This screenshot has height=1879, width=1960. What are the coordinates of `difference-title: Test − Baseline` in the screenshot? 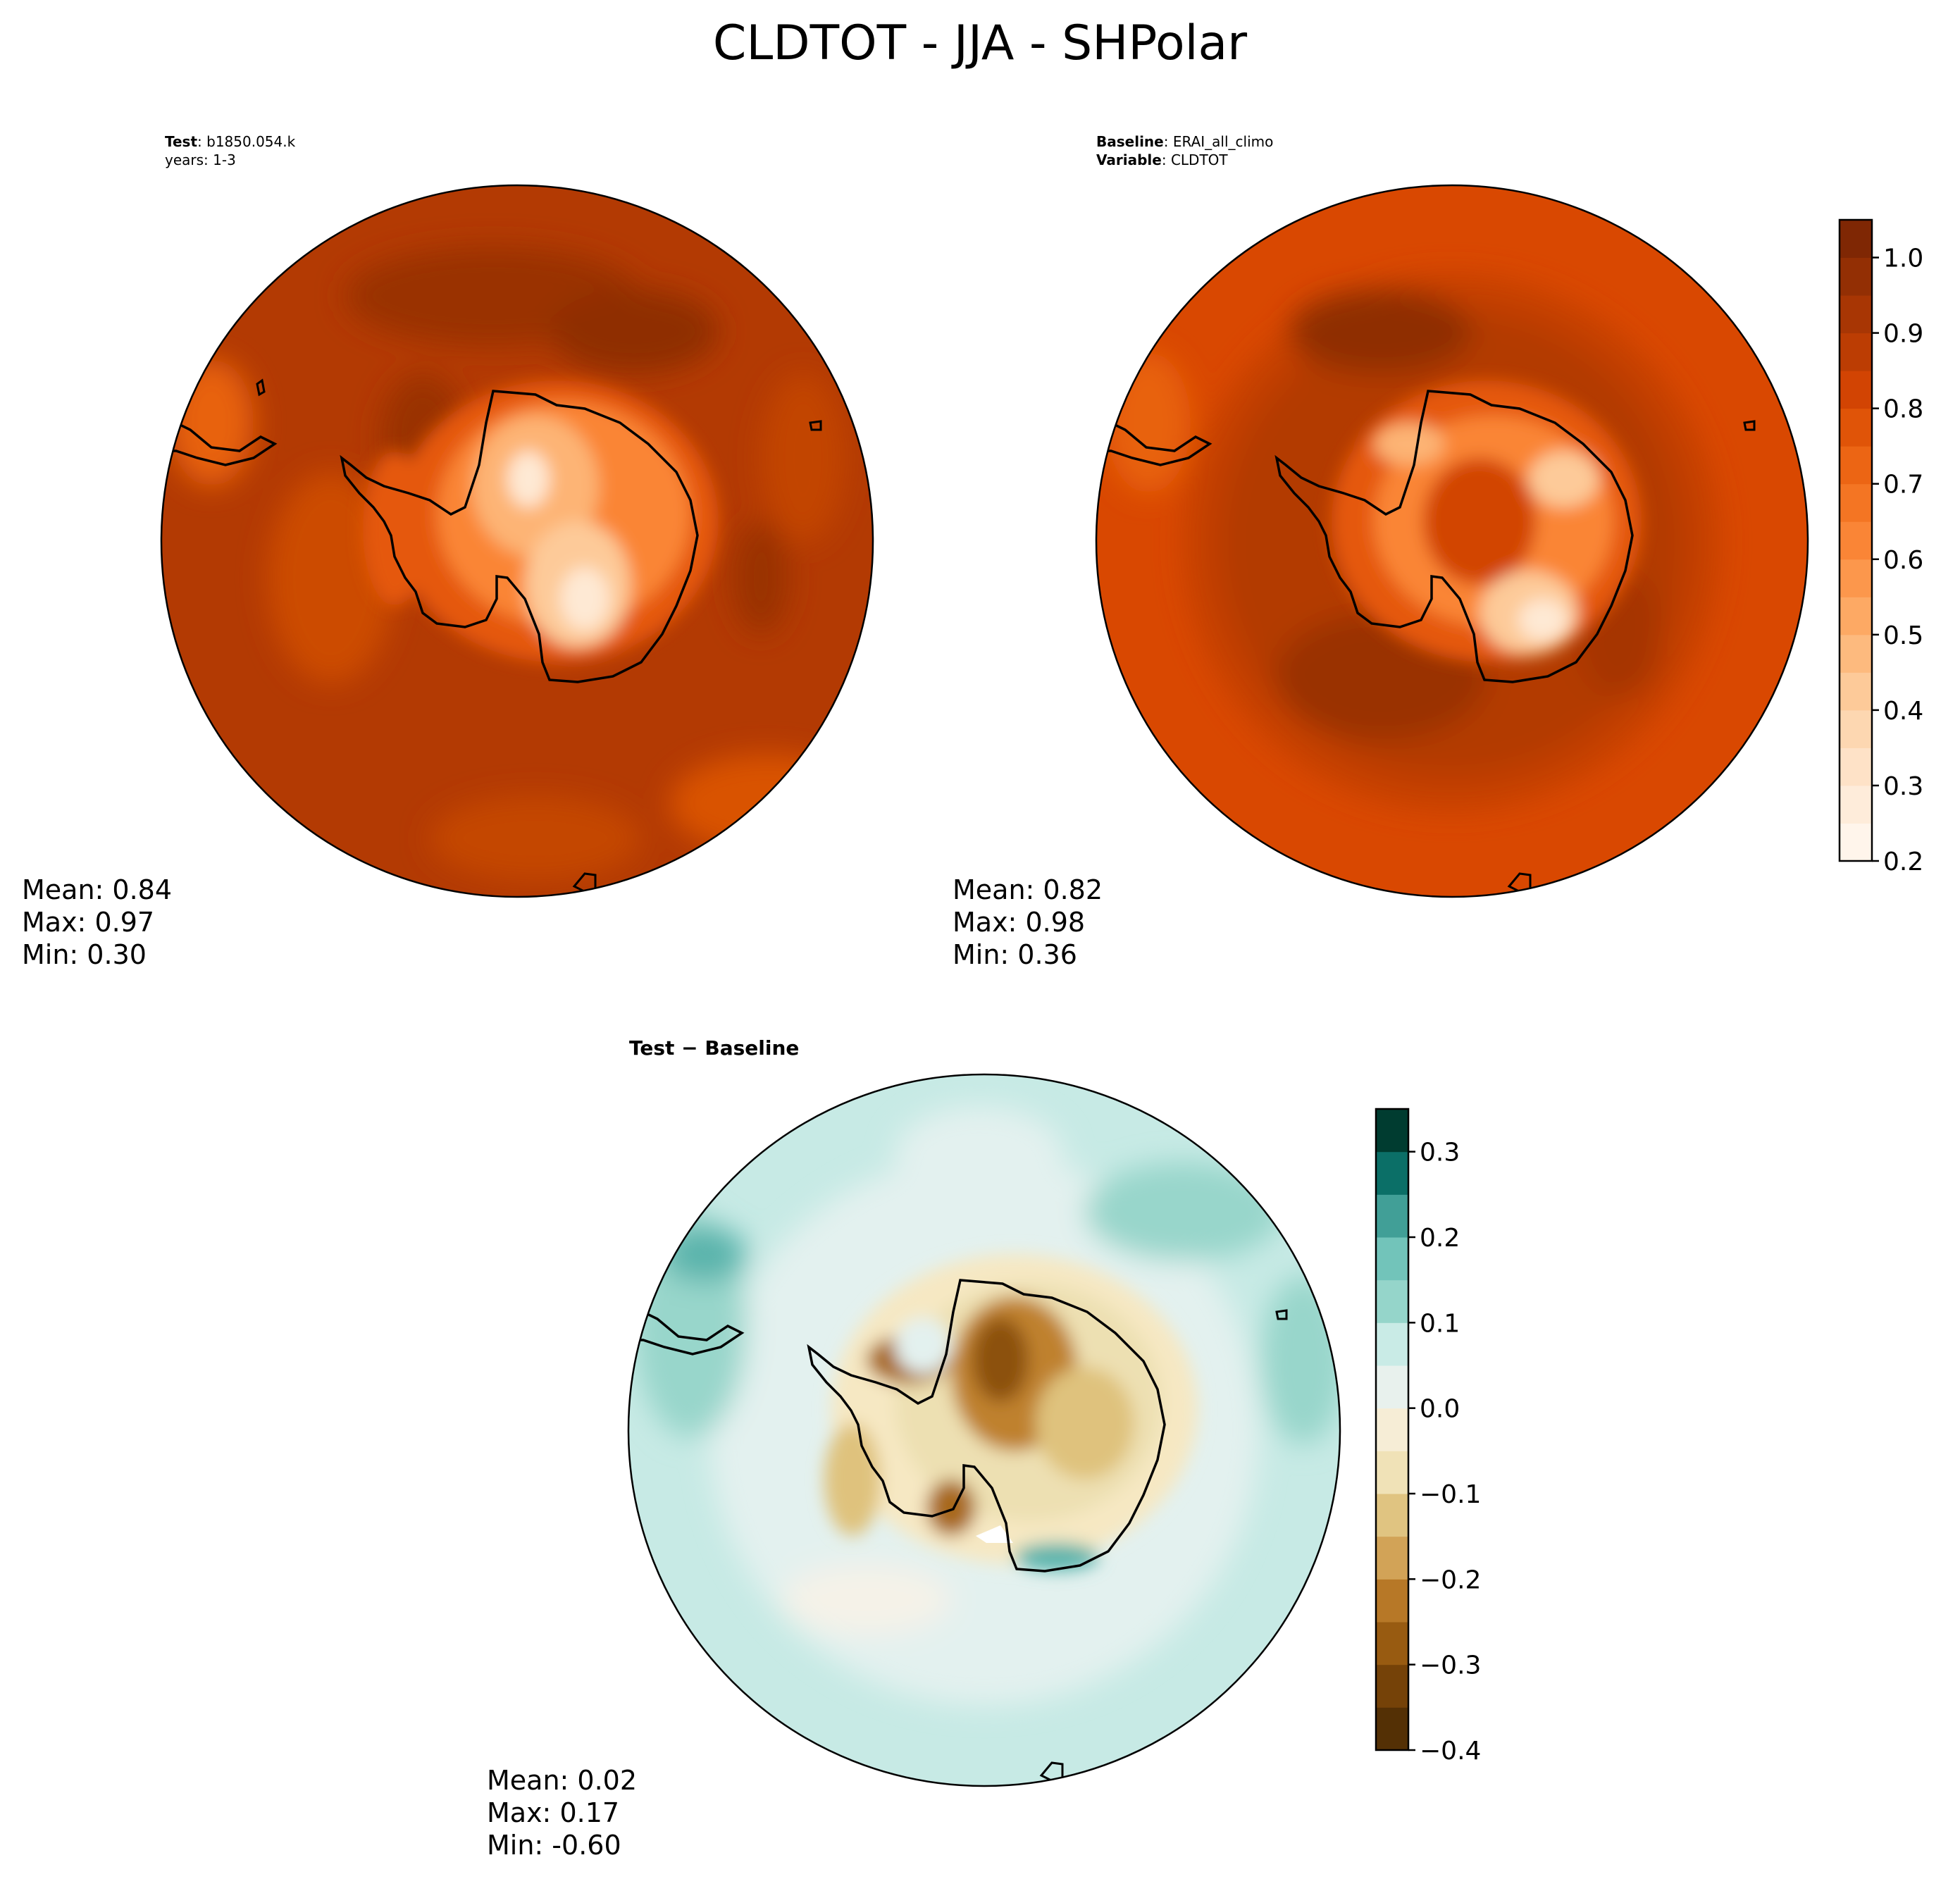 It's located at (714, 1048).